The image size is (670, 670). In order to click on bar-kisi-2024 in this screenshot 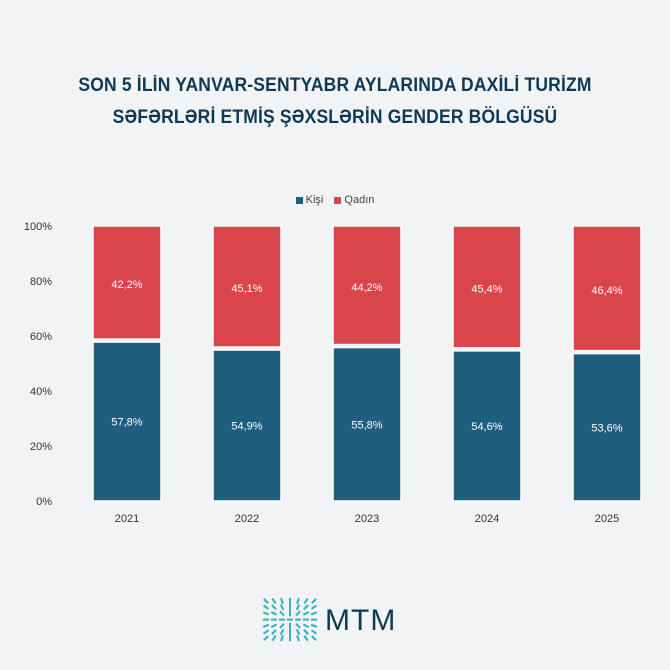, I will do `click(487, 426)`.